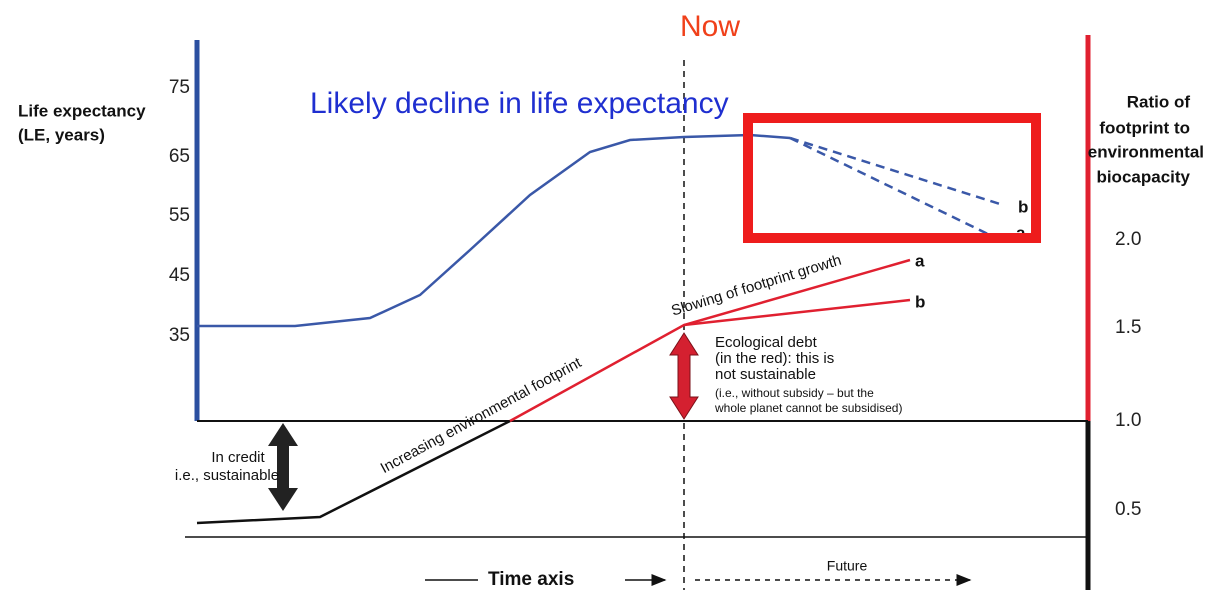  What do you see at coordinates (895, 171) in the screenshot?
I see `life-b` at bounding box center [895, 171].